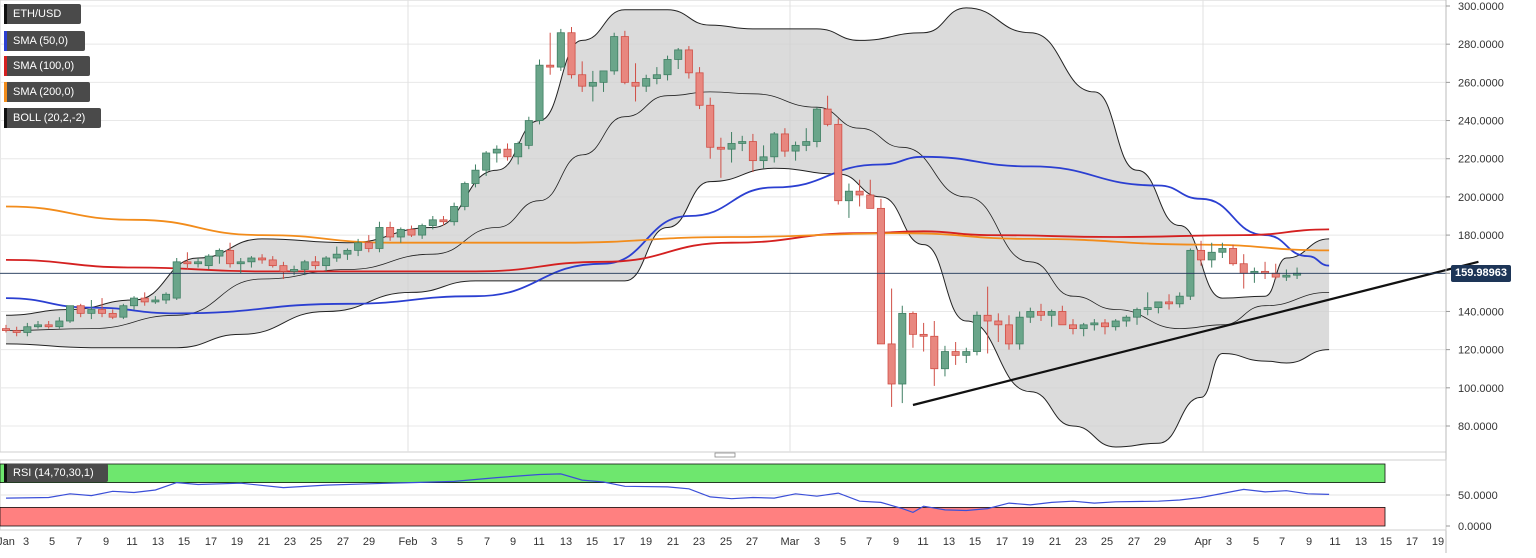  What do you see at coordinates (1481, 198) in the screenshot?
I see `y-tick-label: 200.0000` at bounding box center [1481, 198].